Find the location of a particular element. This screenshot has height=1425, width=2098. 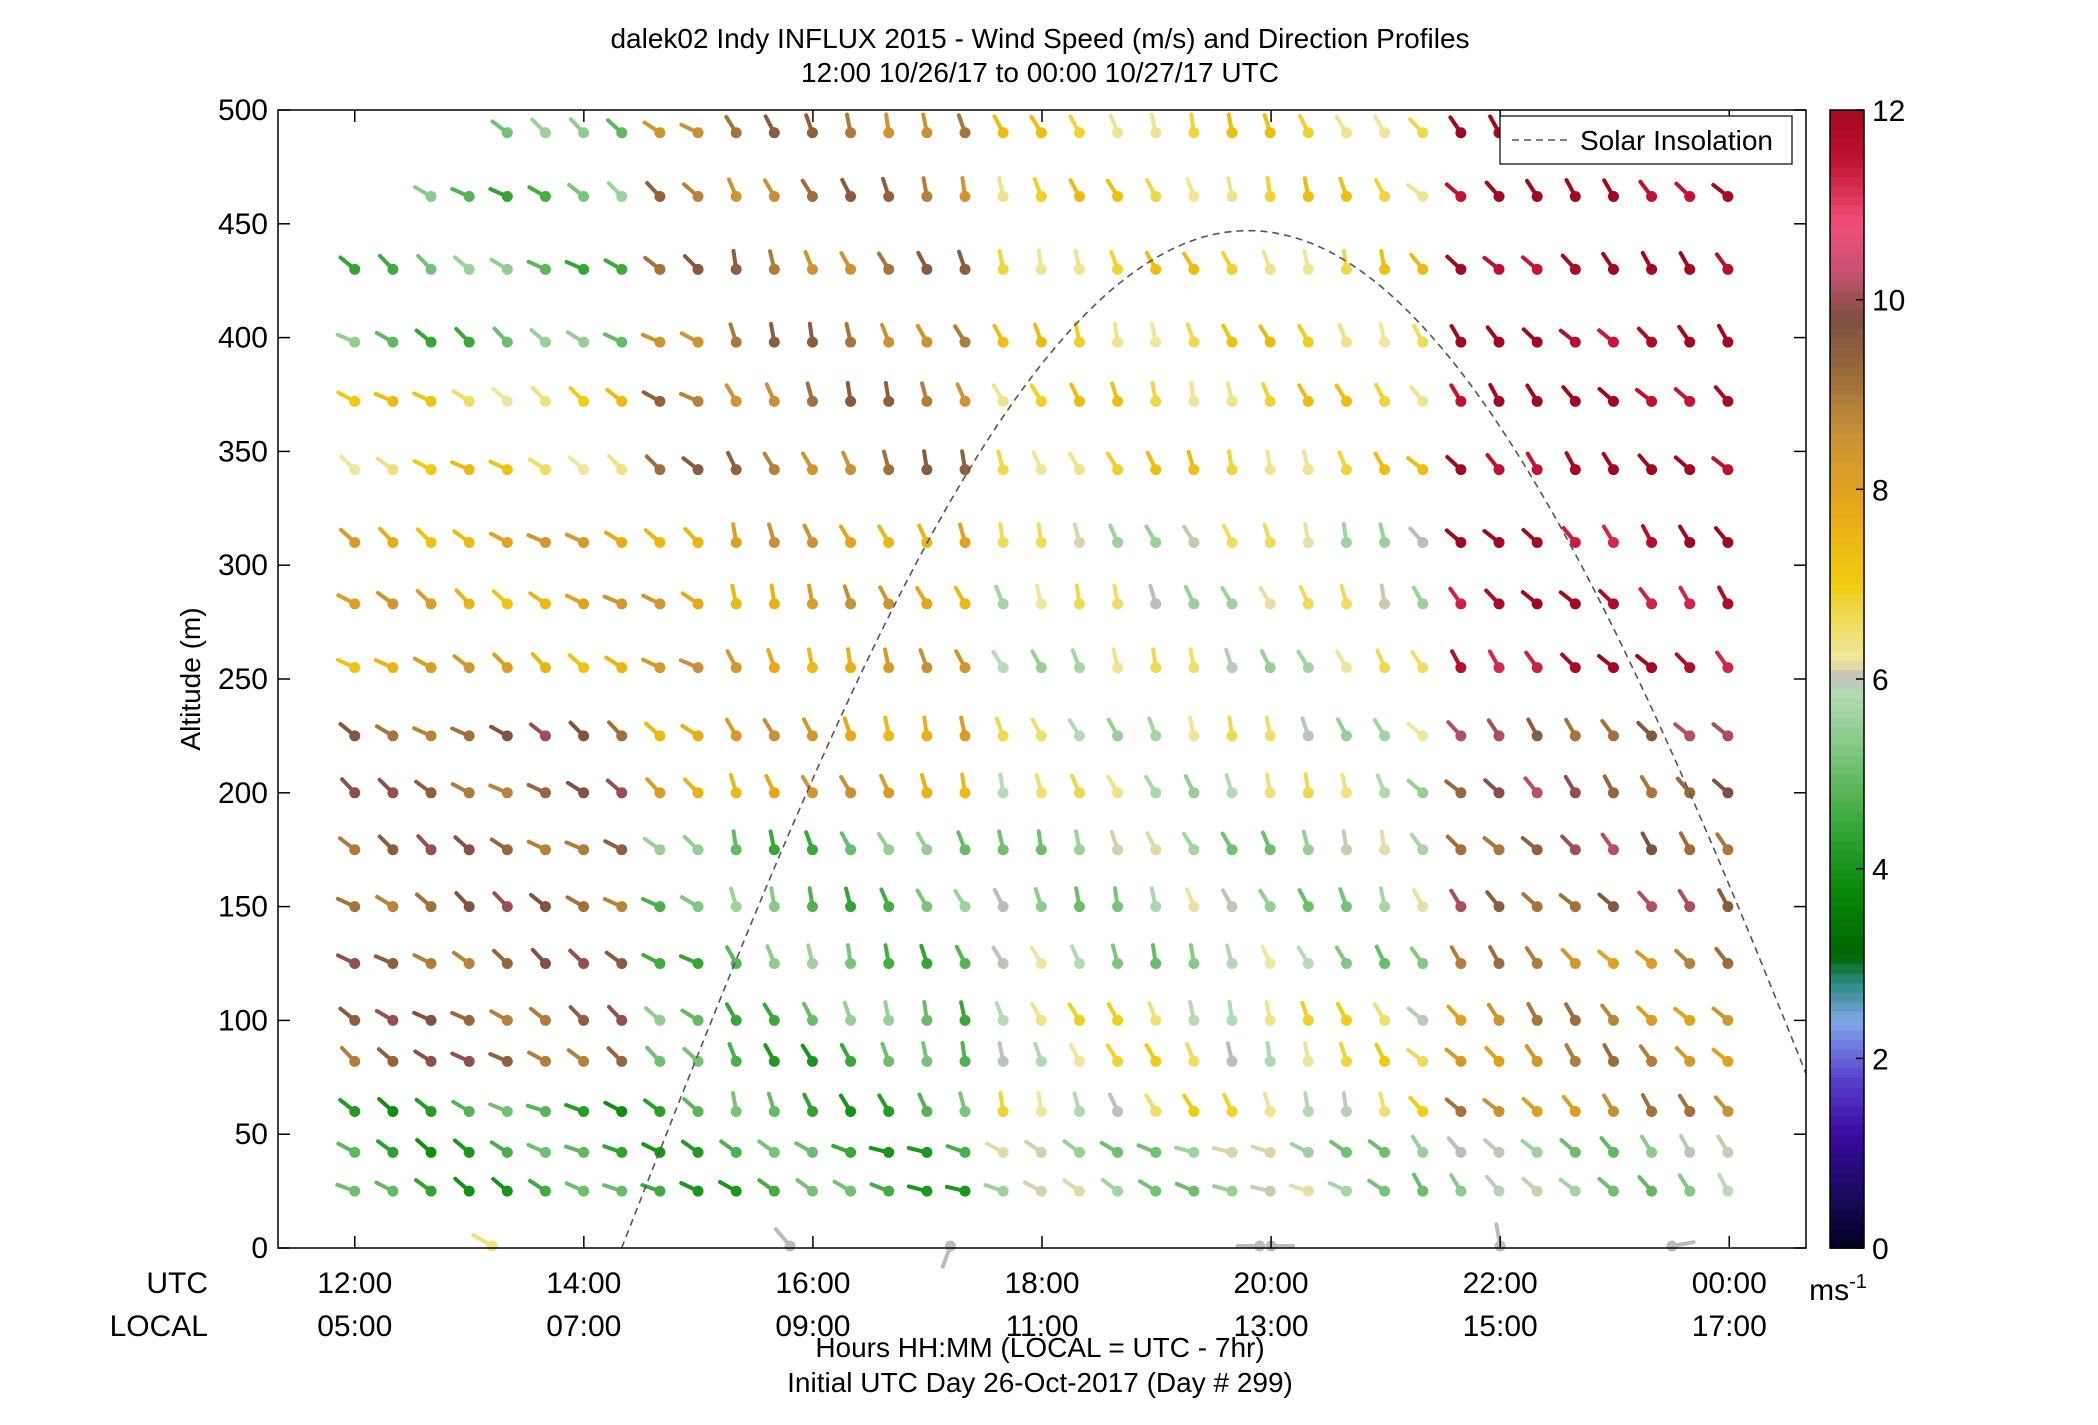

colorbar-tick-label: 10 is located at coordinates (1888, 301).